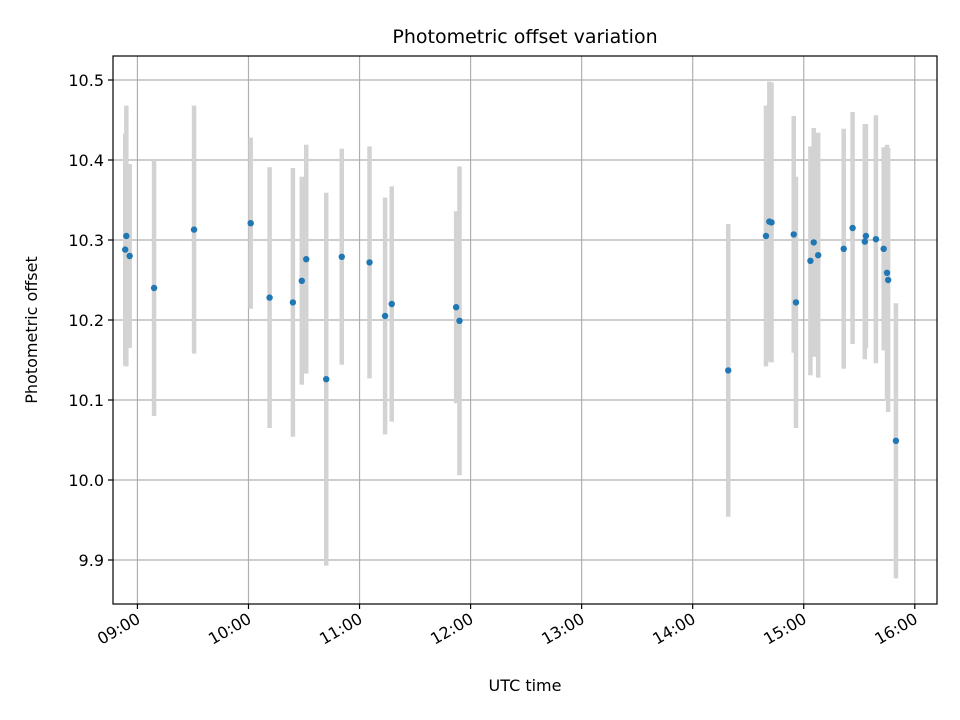  Describe the element at coordinates (784, 629) in the screenshot. I see `x-tick-label: 15:00` at that location.